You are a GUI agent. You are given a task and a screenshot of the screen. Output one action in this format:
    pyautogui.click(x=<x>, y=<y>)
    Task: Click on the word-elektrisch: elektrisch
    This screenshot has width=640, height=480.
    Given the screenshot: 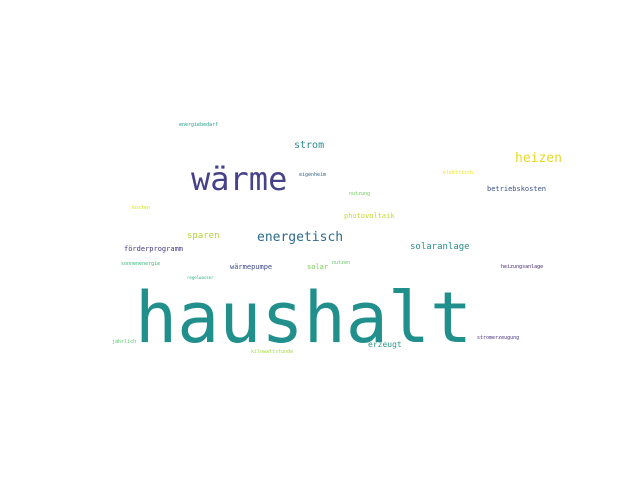 What is the action you would take?
    pyautogui.click(x=458, y=173)
    